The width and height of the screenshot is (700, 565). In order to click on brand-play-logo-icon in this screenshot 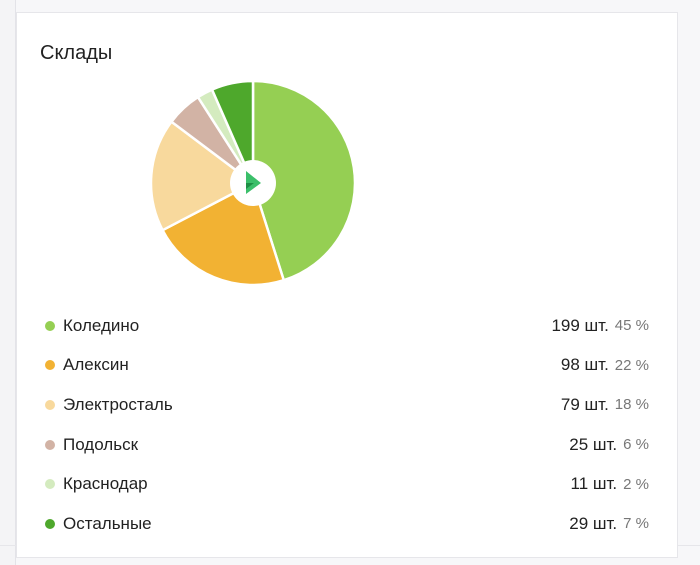, I will do `click(253, 182)`.